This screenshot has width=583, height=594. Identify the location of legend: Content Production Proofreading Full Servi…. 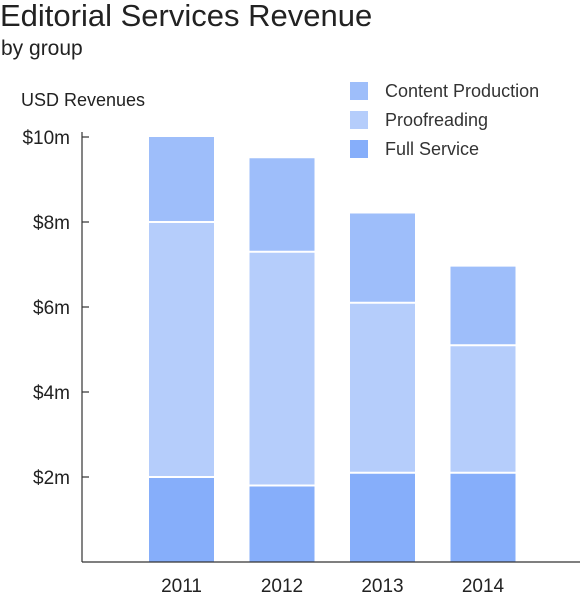
(444, 120).